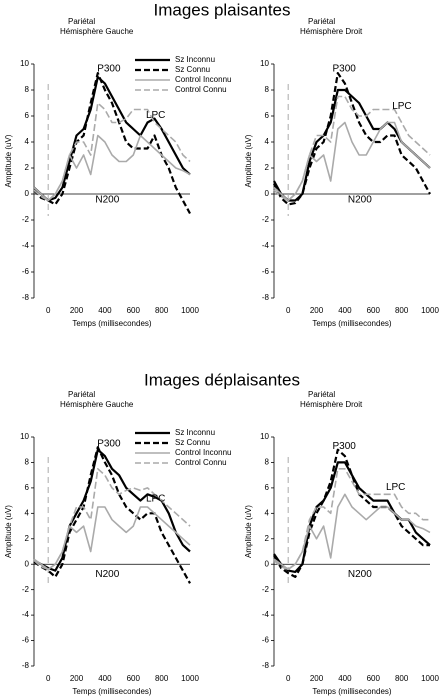  I want to click on x-tick-label: 800, so click(402, 310).